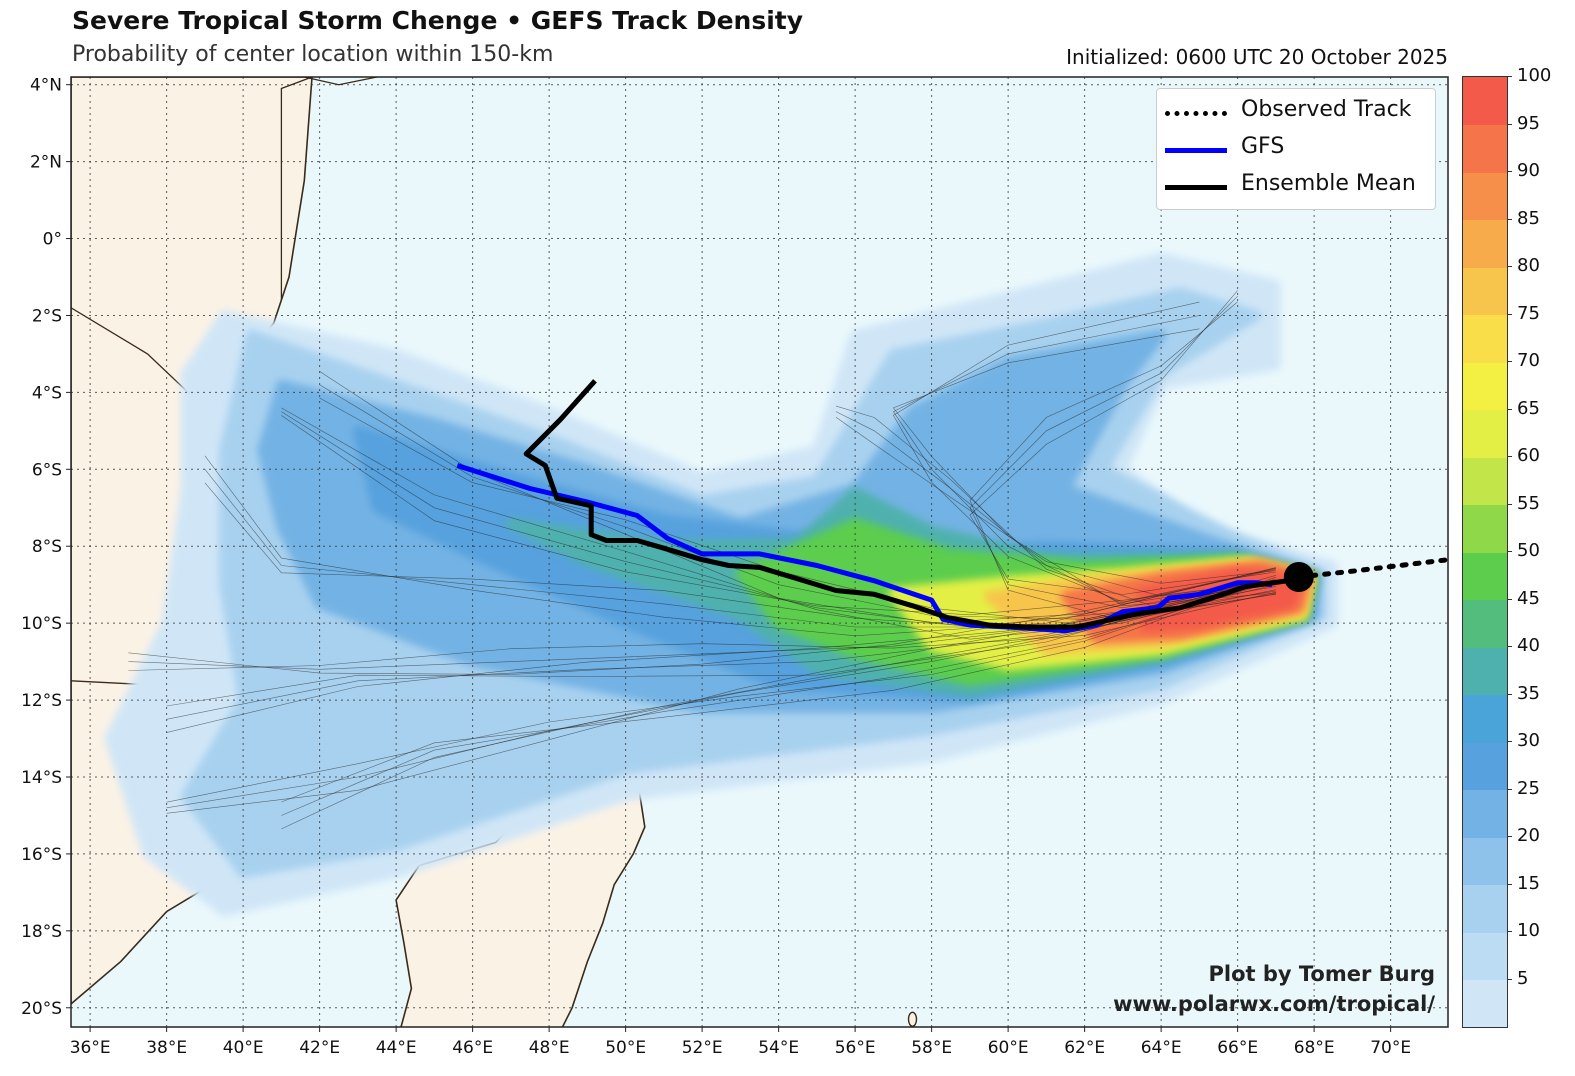  I want to click on legend: Observed Track GFS Ensemble Mean, so click(1296, 149).